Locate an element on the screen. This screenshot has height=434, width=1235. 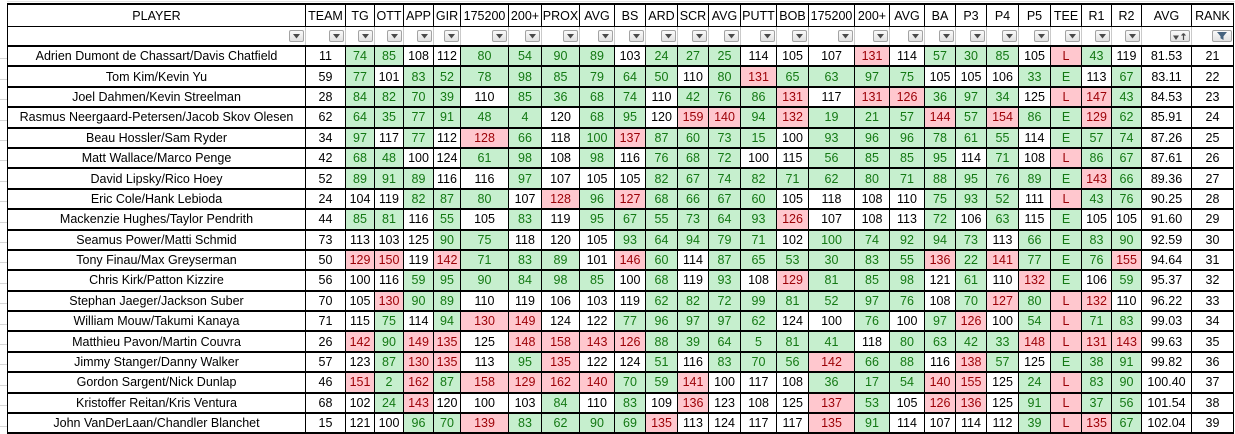
avg-cell: 99.03 is located at coordinates (1166, 322).